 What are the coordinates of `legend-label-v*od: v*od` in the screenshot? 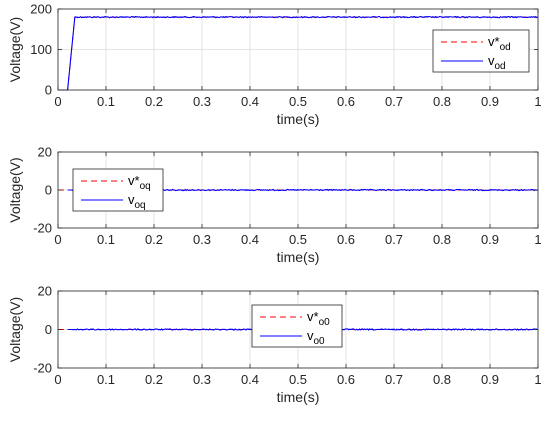 It's located at (499, 43).